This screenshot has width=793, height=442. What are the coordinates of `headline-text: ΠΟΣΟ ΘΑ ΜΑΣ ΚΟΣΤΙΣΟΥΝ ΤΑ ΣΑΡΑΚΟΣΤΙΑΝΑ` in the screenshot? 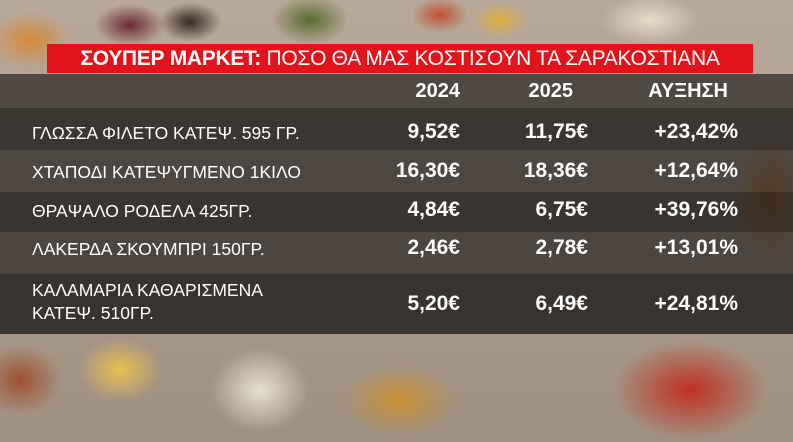 It's located at (493, 58).